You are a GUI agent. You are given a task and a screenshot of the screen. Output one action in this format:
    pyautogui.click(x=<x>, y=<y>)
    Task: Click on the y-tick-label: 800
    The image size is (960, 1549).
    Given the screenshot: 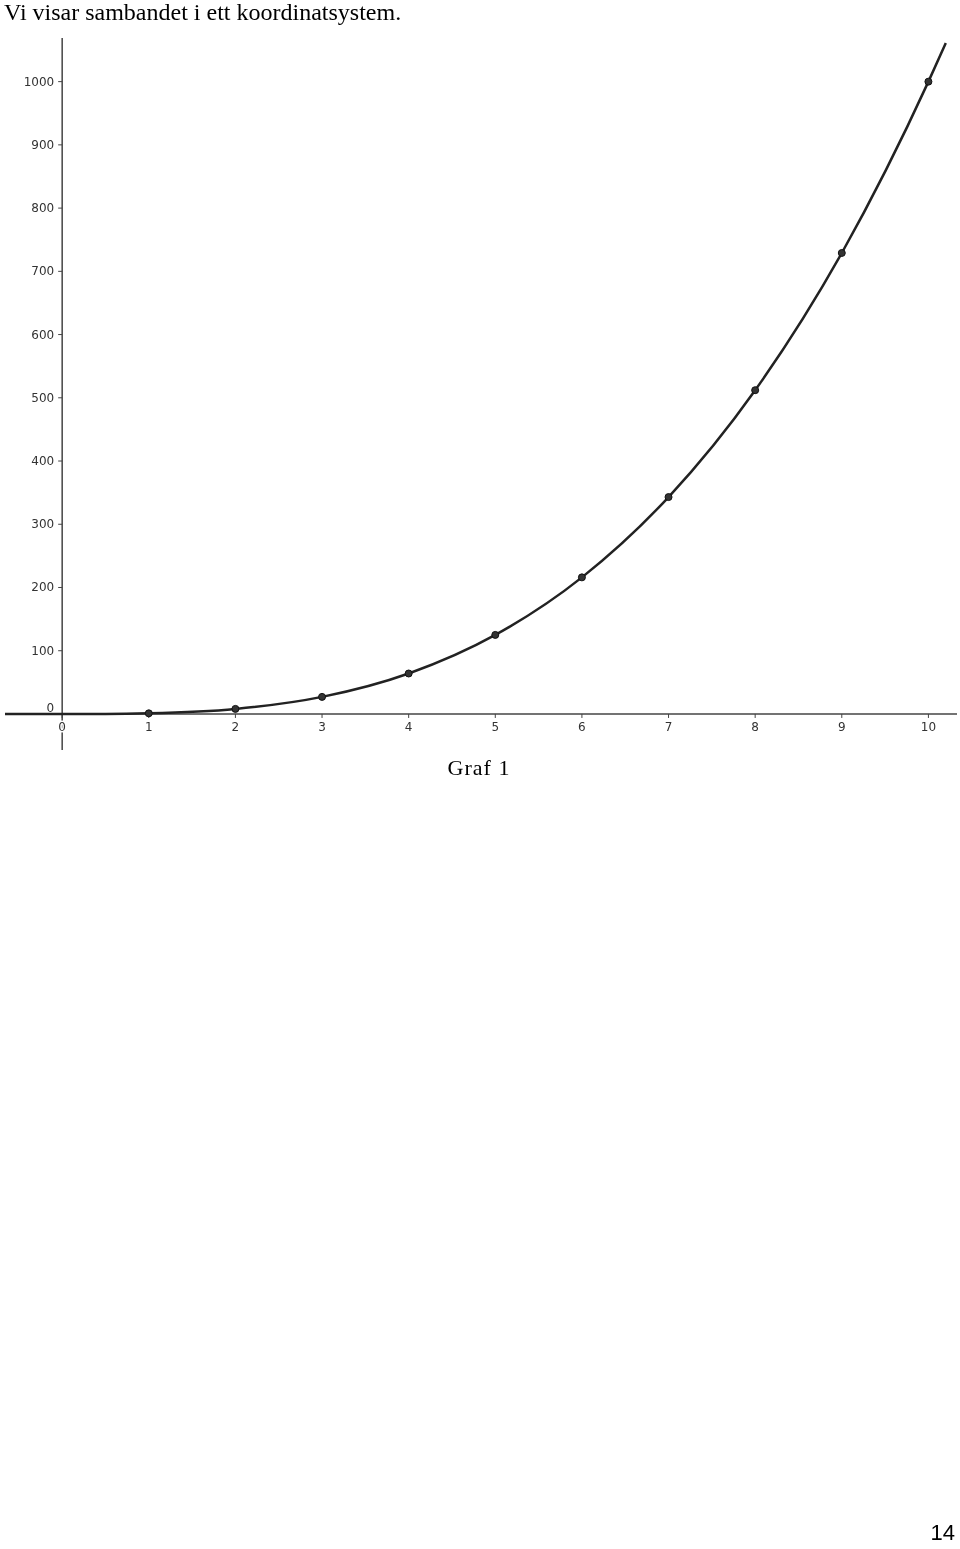 What is the action you would take?
    pyautogui.click(x=43, y=208)
    